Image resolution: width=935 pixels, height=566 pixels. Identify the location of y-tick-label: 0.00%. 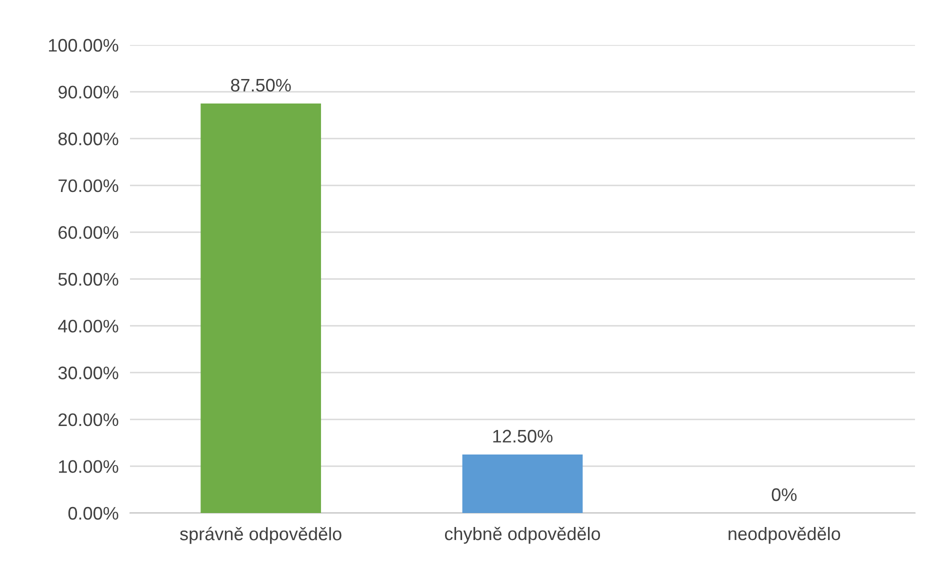
(93, 513).